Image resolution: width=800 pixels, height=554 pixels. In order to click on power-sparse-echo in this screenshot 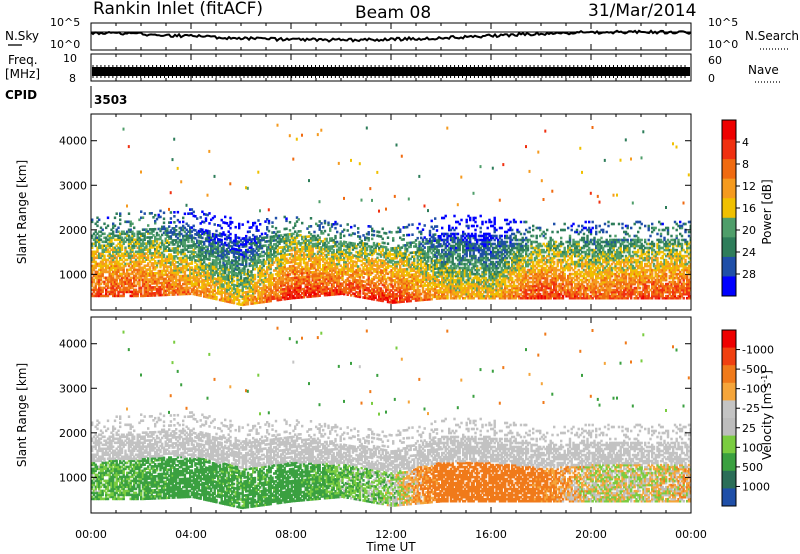, I will do `click(209, 151)`.